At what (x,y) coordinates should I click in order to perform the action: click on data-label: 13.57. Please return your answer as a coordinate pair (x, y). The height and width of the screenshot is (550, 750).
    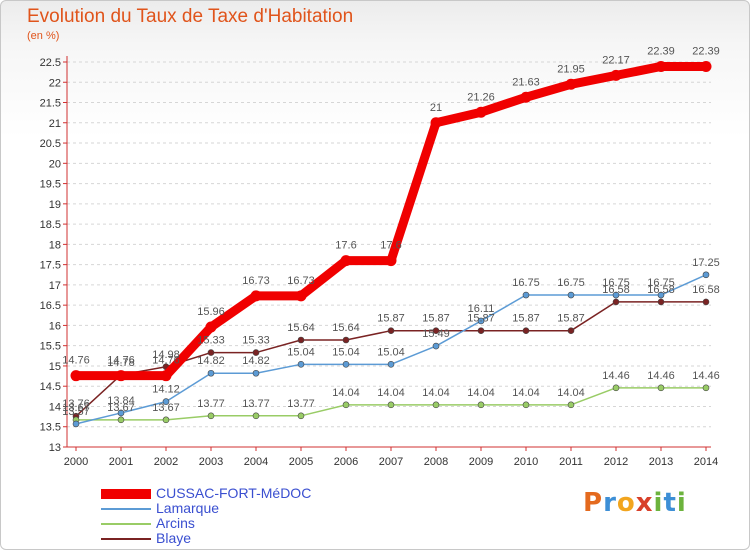
    Looking at the image, I should click on (76, 412).